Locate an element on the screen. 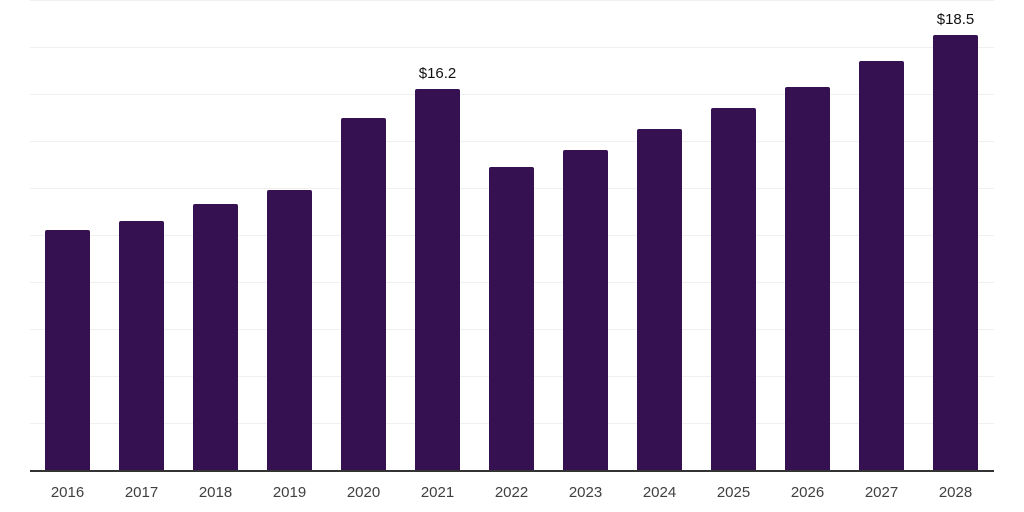 This screenshot has width=1024, height=512. x-tick-2019: 2019 is located at coordinates (289, 492).